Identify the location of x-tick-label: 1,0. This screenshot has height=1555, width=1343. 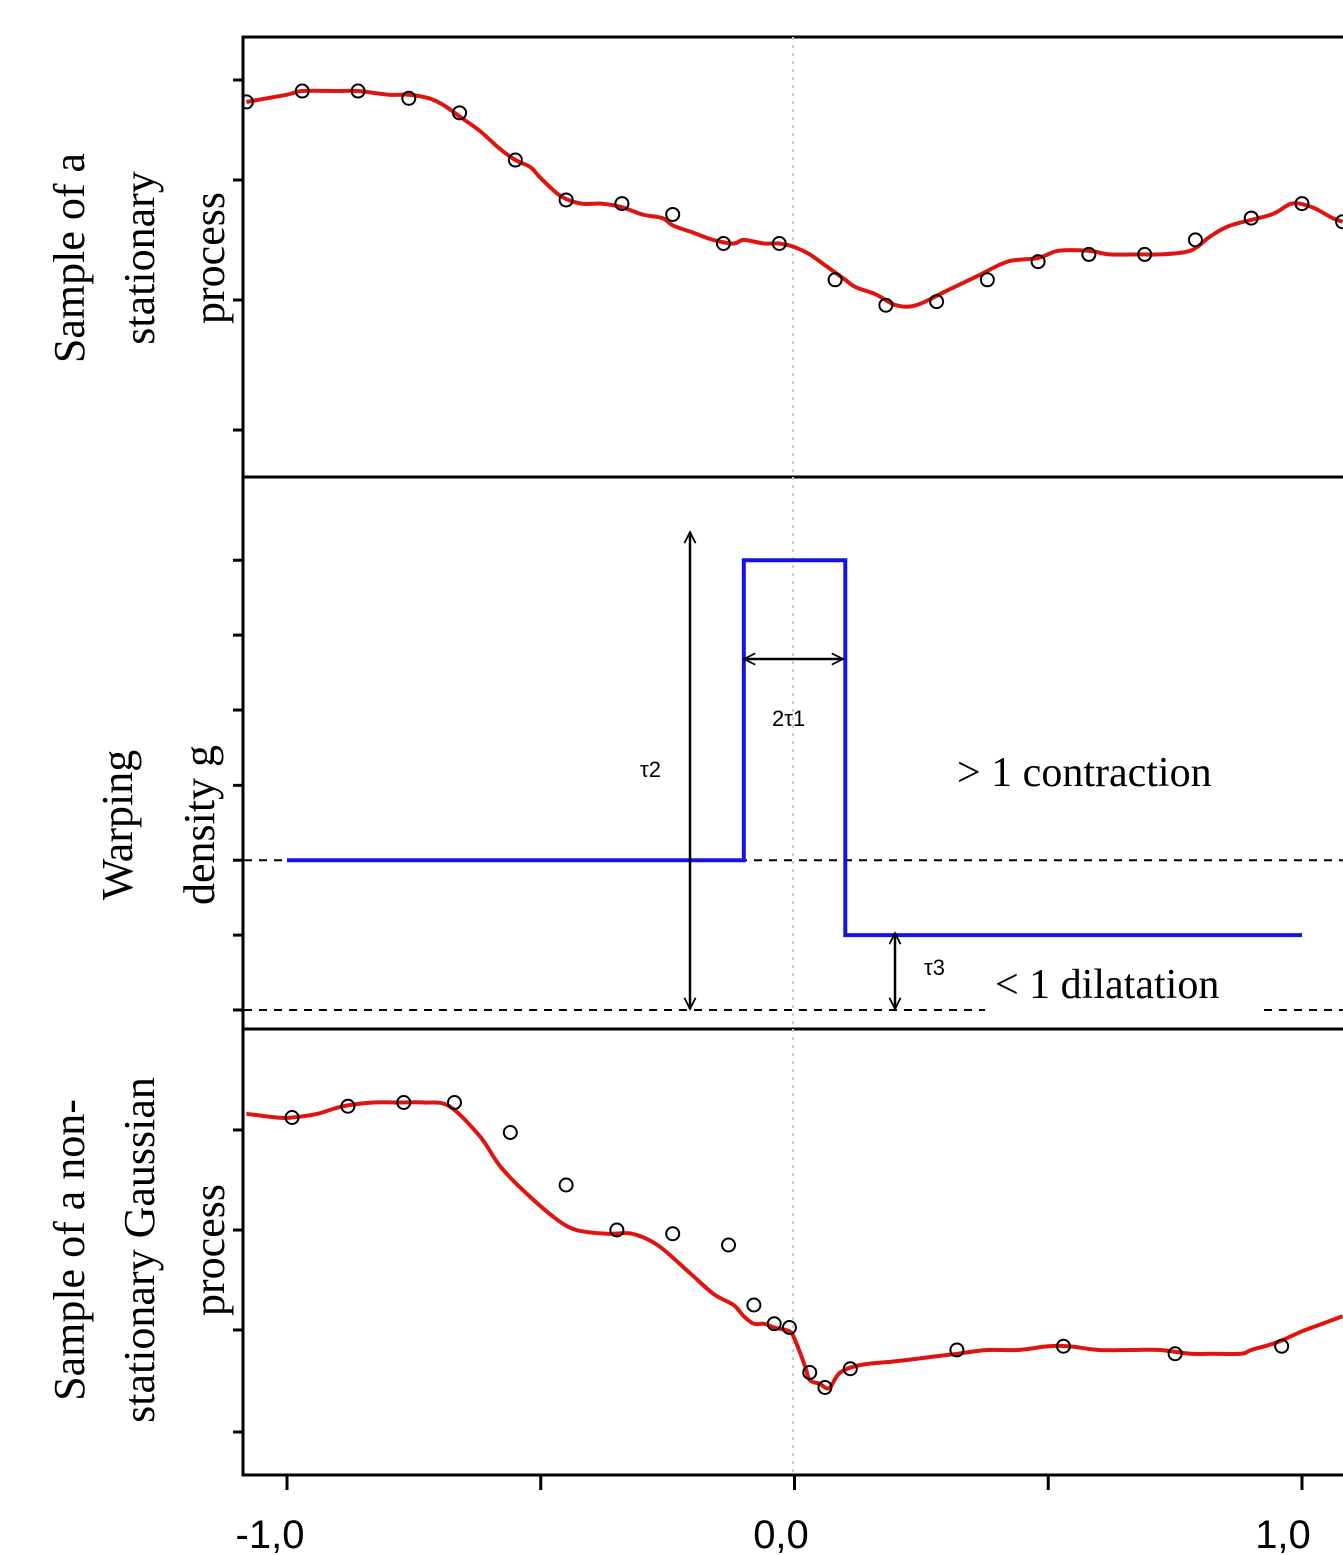
(1283, 1534).